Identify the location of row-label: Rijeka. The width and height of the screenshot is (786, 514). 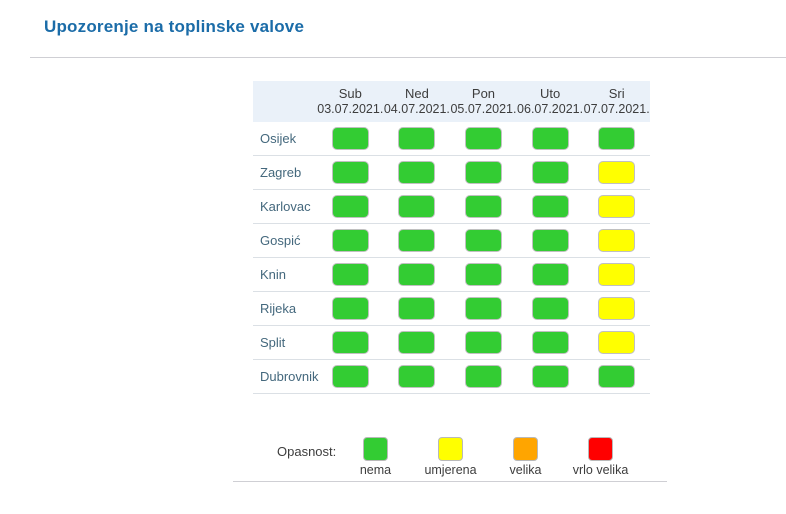
(285, 309).